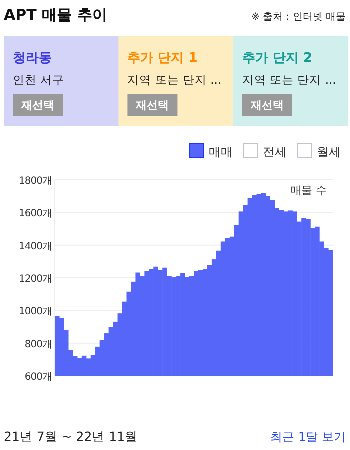  What do you see at coordinates (35, 246) in the screenshot?
I see `y-tick-label: 1400개` at bounding box center [35, 246].